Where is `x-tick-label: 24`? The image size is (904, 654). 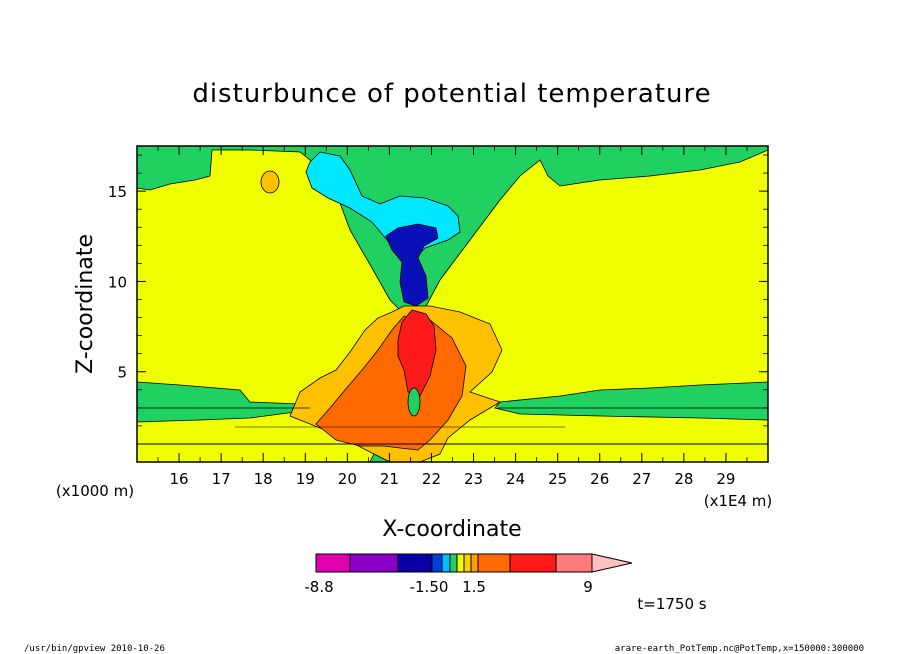
x-tick-label: 24 is located at coordinates (515, 479).